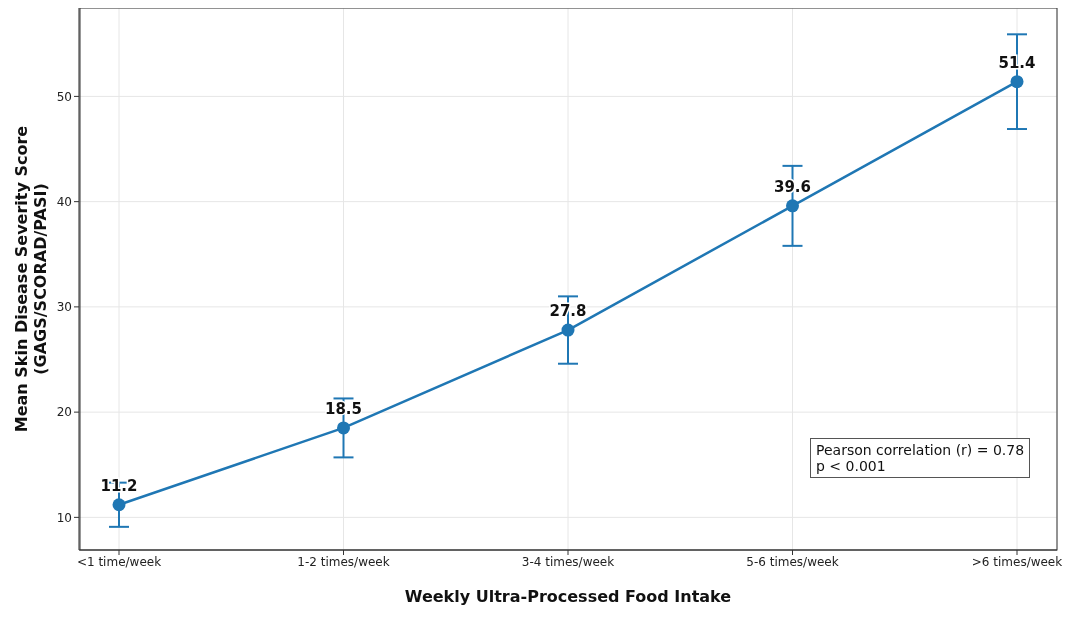 The width and height of the screenshot is (1071, 619). What do you see at coordinates (31, 279) in the screenshot?
I see `y-axis-title: Mean Skin Disease Severity Score (GAGS/SCORAD/PASI)` at bounding box center [31, 279].